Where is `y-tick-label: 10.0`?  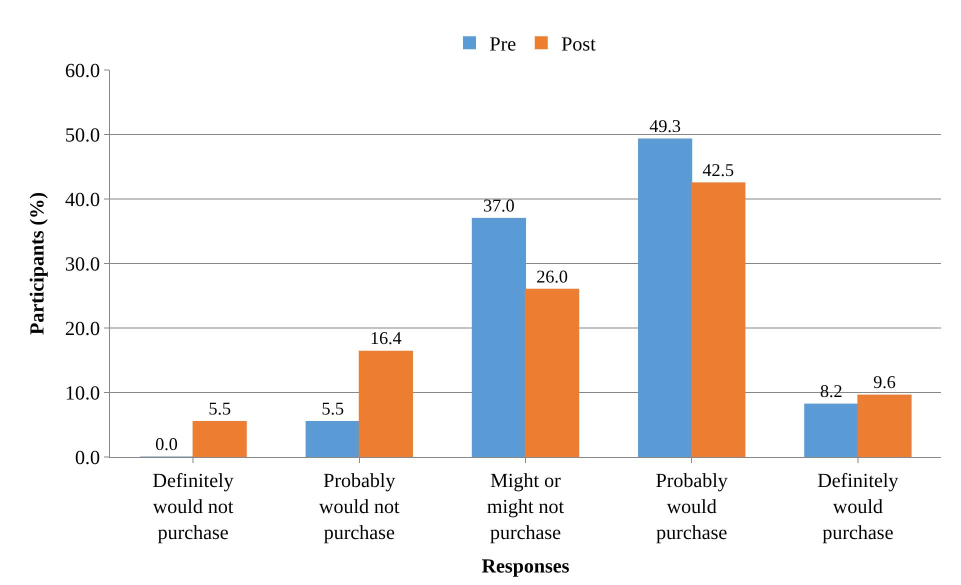
y-tick-label: 10.0 is located at coordinates (82, 393).